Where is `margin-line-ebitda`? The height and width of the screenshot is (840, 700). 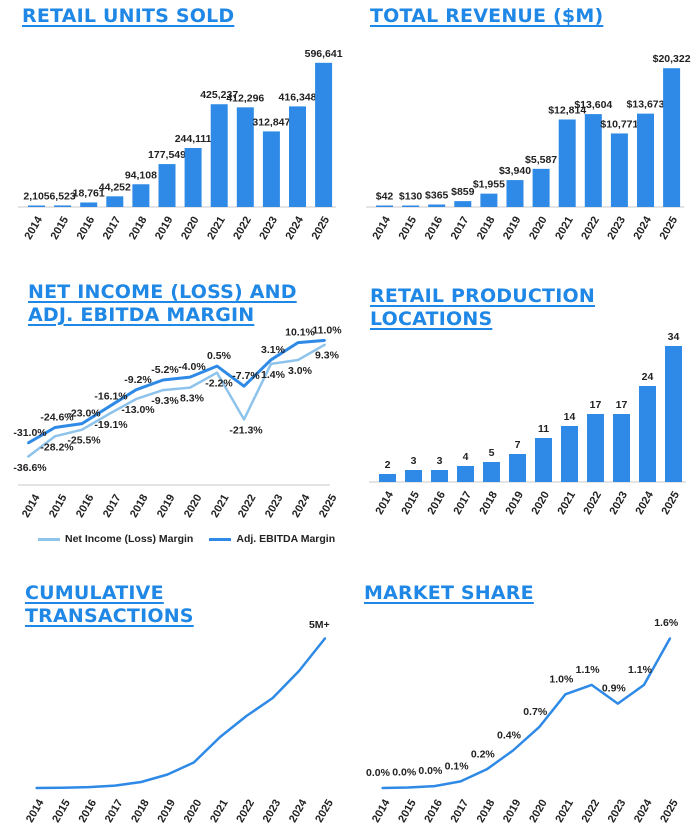
margin-line-ebitda is located at coordinates (176, 391).